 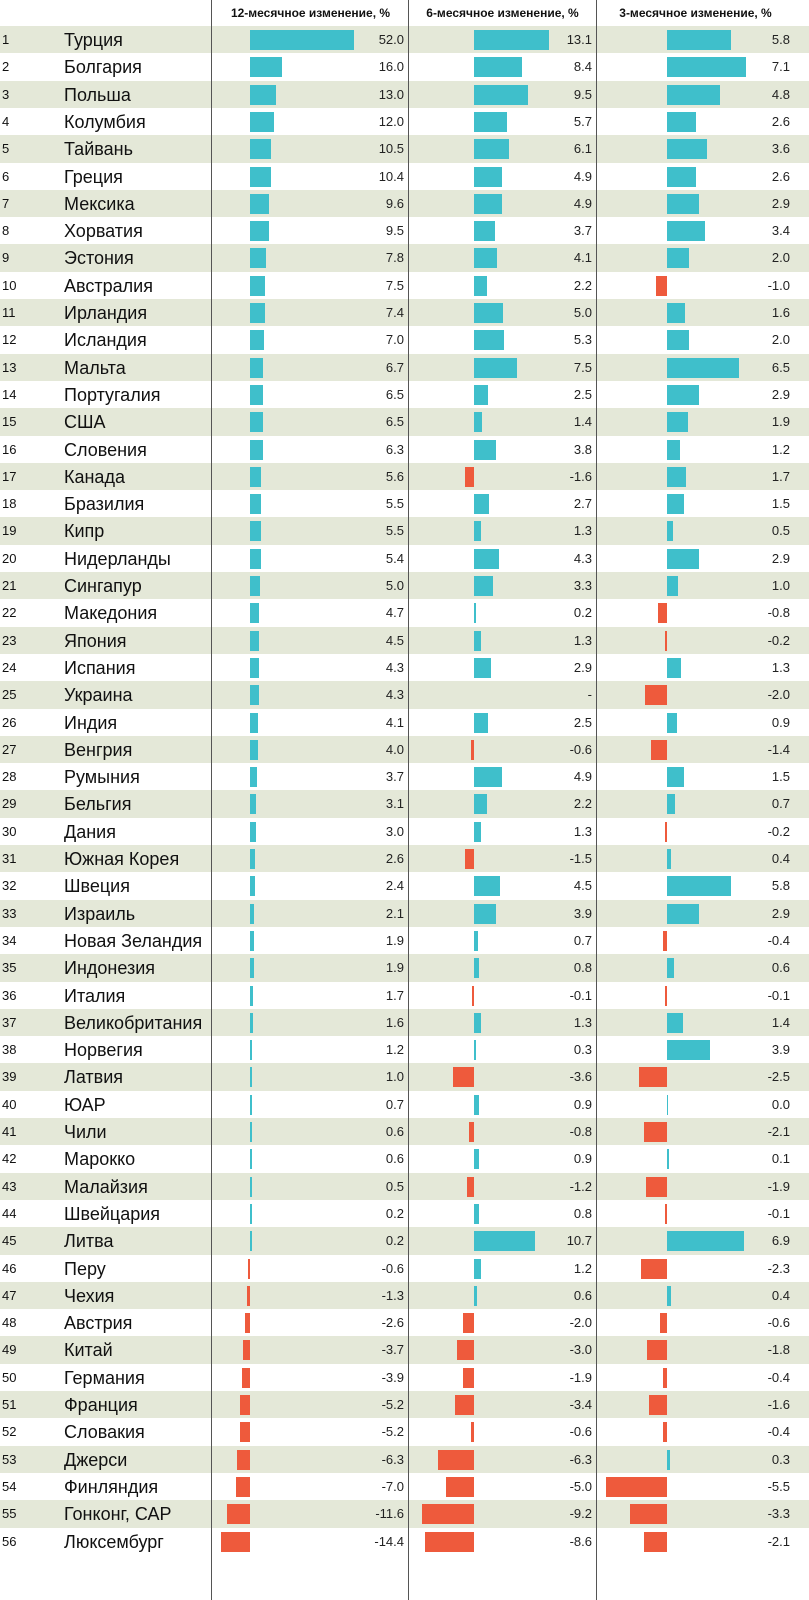 I want to click on value-label-v6: -1.5, so click(x=580, y=858).